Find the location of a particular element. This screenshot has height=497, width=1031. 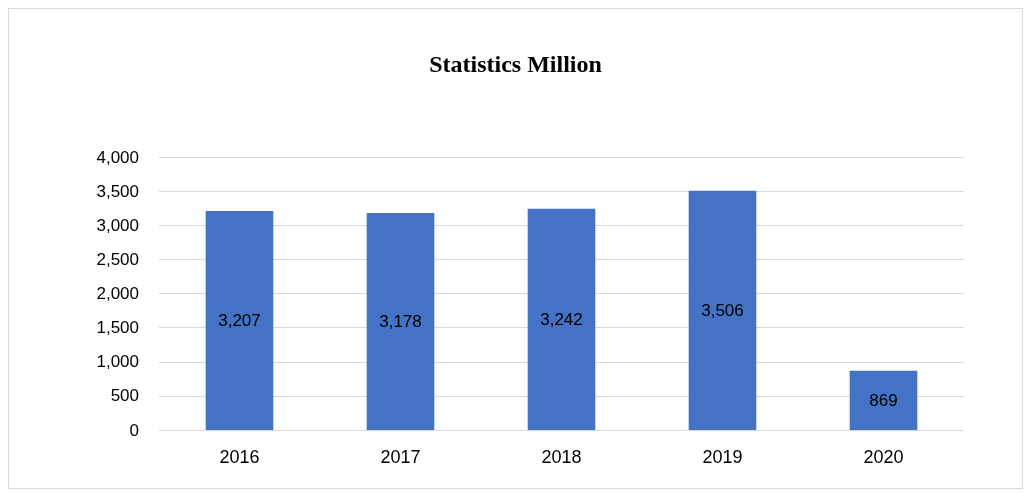

y-tick-label: 3,500 is located at coordinates (117, 191).